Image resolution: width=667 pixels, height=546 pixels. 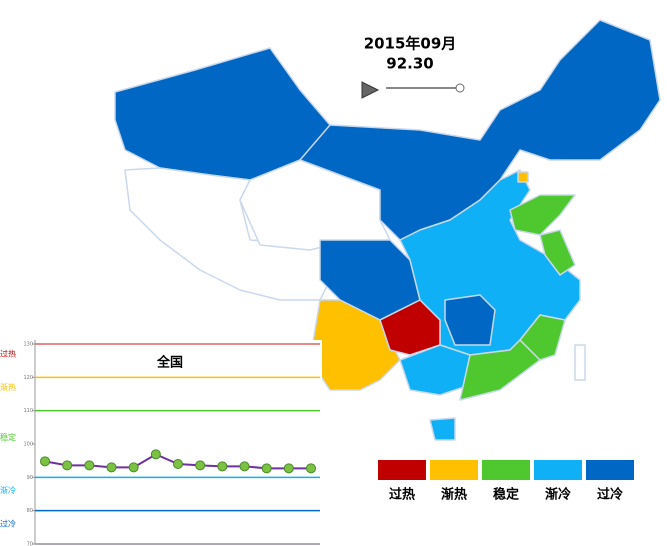 What do you see at coordinates (8, 524) in the screenshot?
I see `zone-label: 过冷` at bounding box center [8, 524].